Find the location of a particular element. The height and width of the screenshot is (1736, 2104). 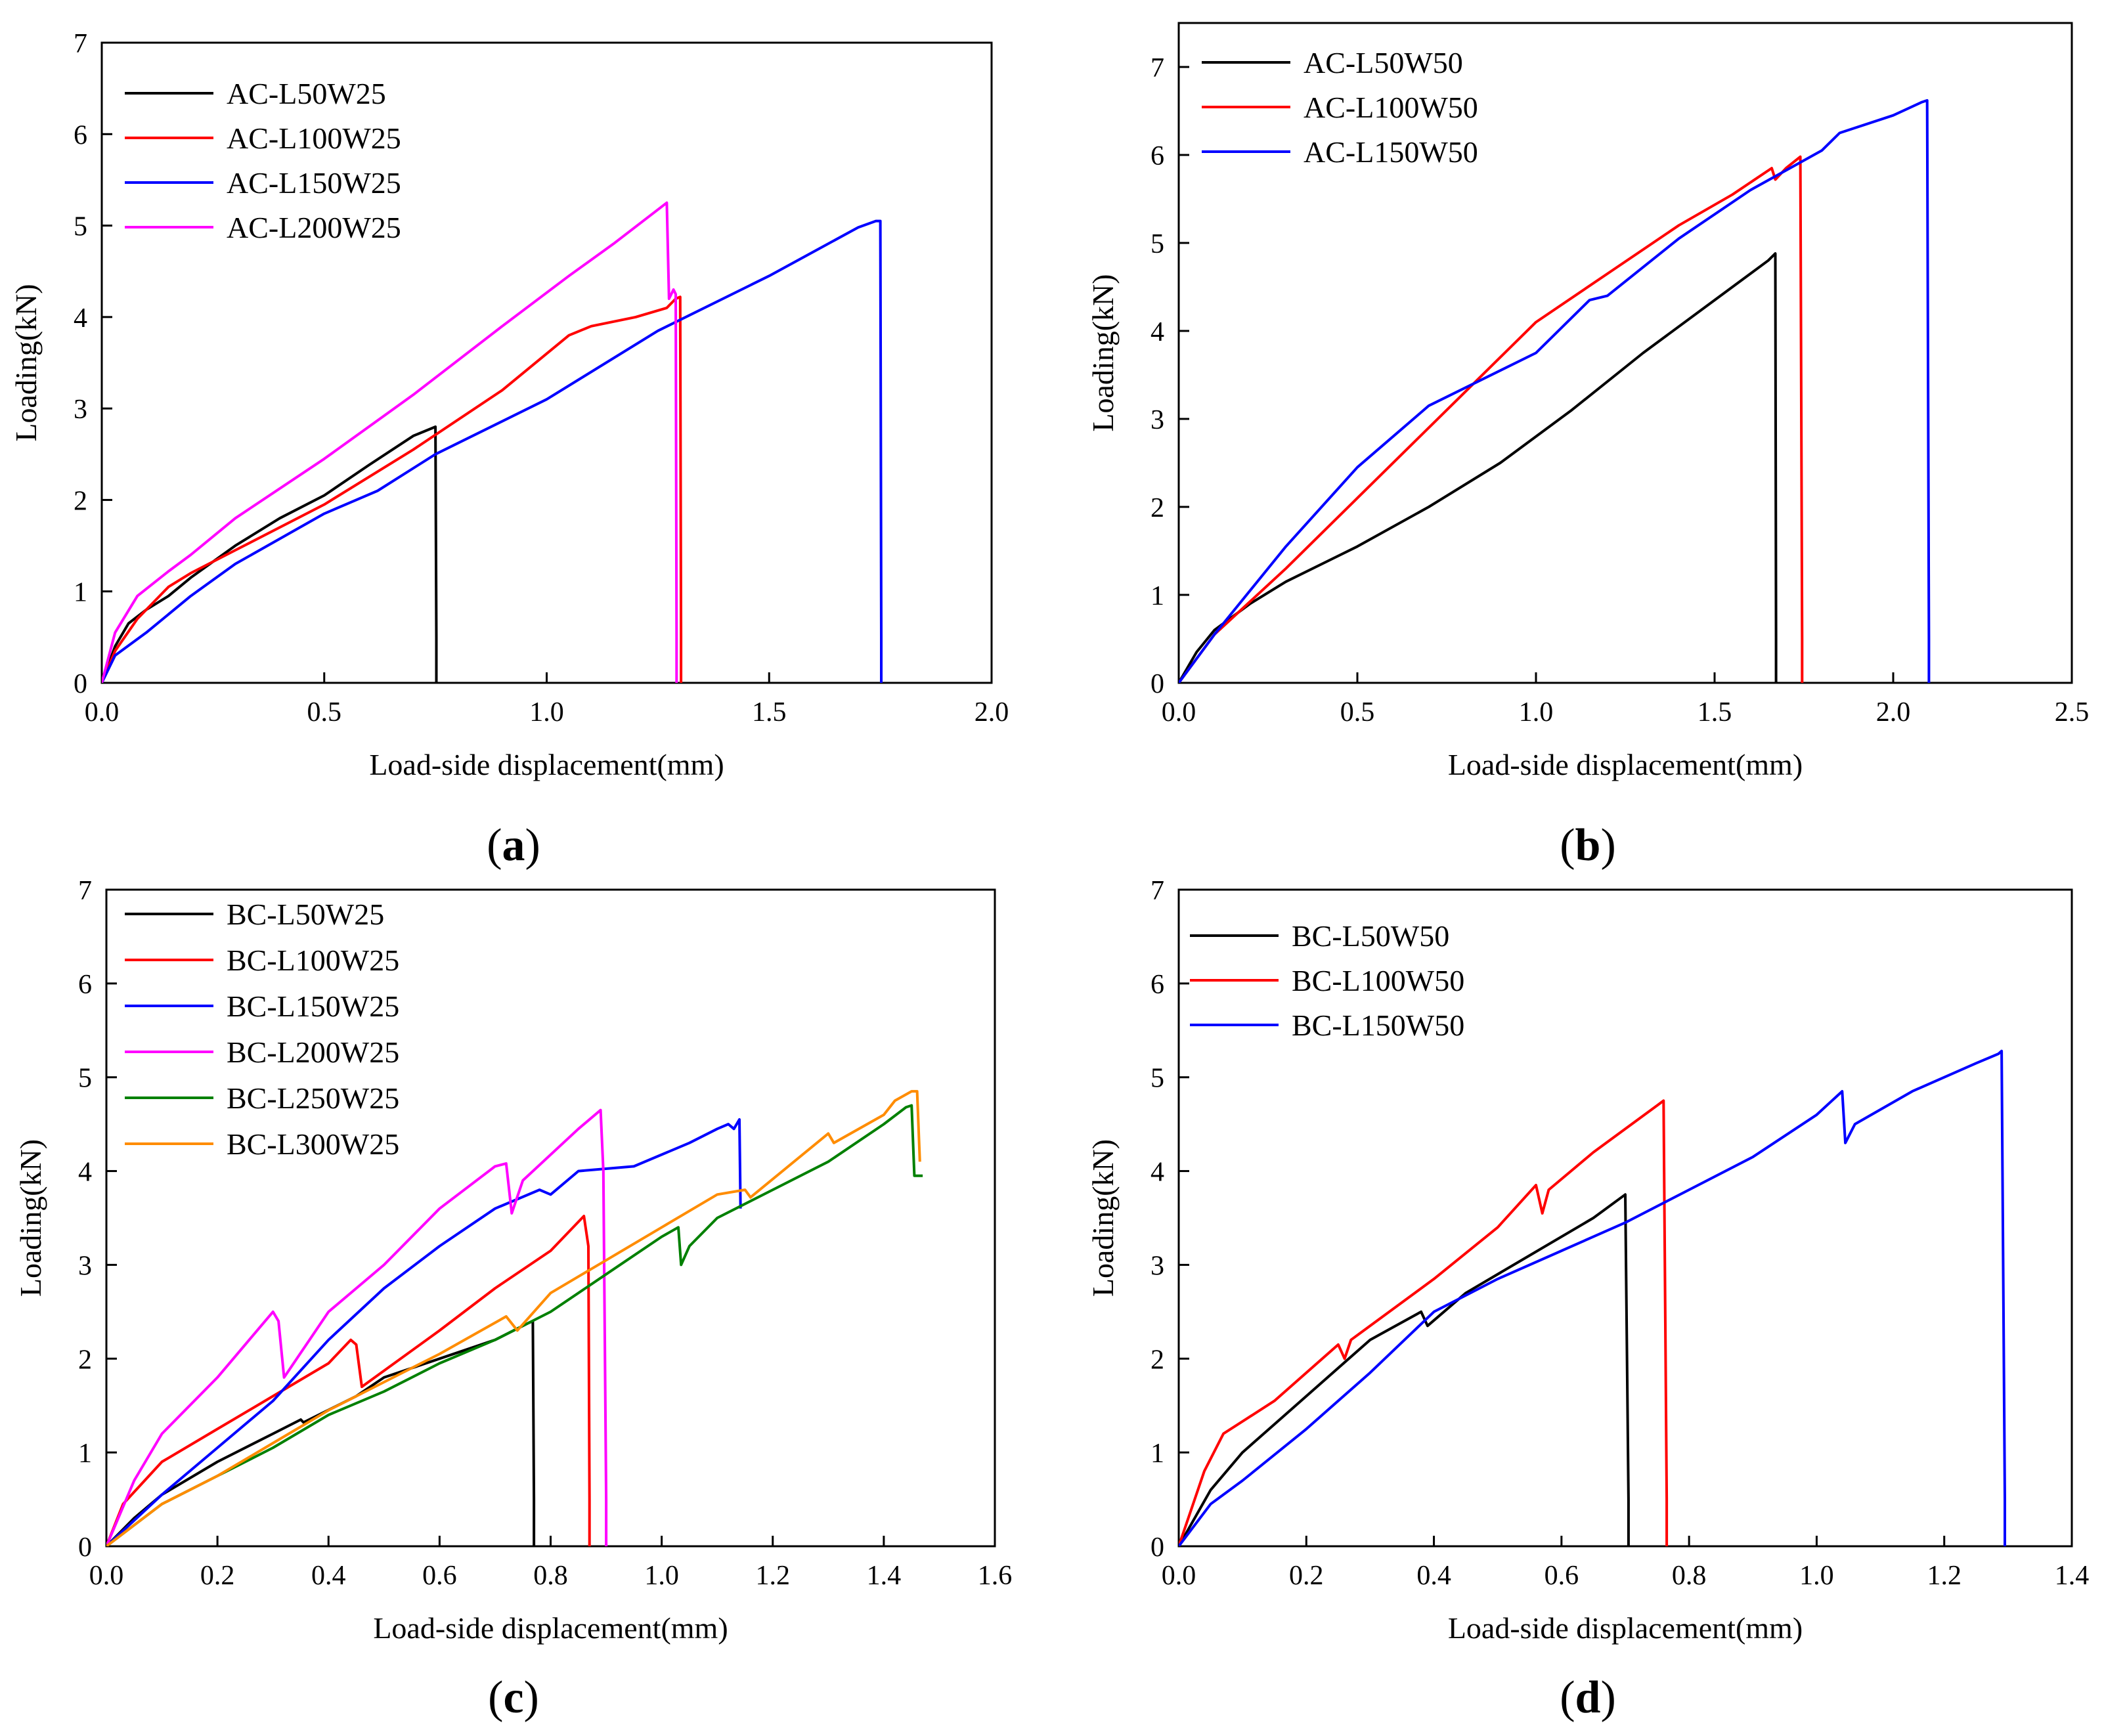

series-line-AC-L50W25 is located at coordinates (270, 554).